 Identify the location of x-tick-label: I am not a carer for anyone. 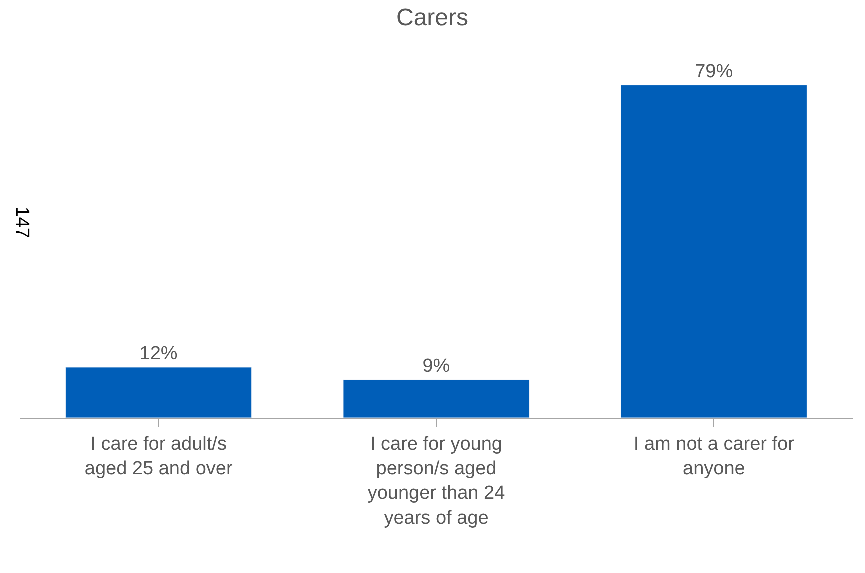
(715, 457).